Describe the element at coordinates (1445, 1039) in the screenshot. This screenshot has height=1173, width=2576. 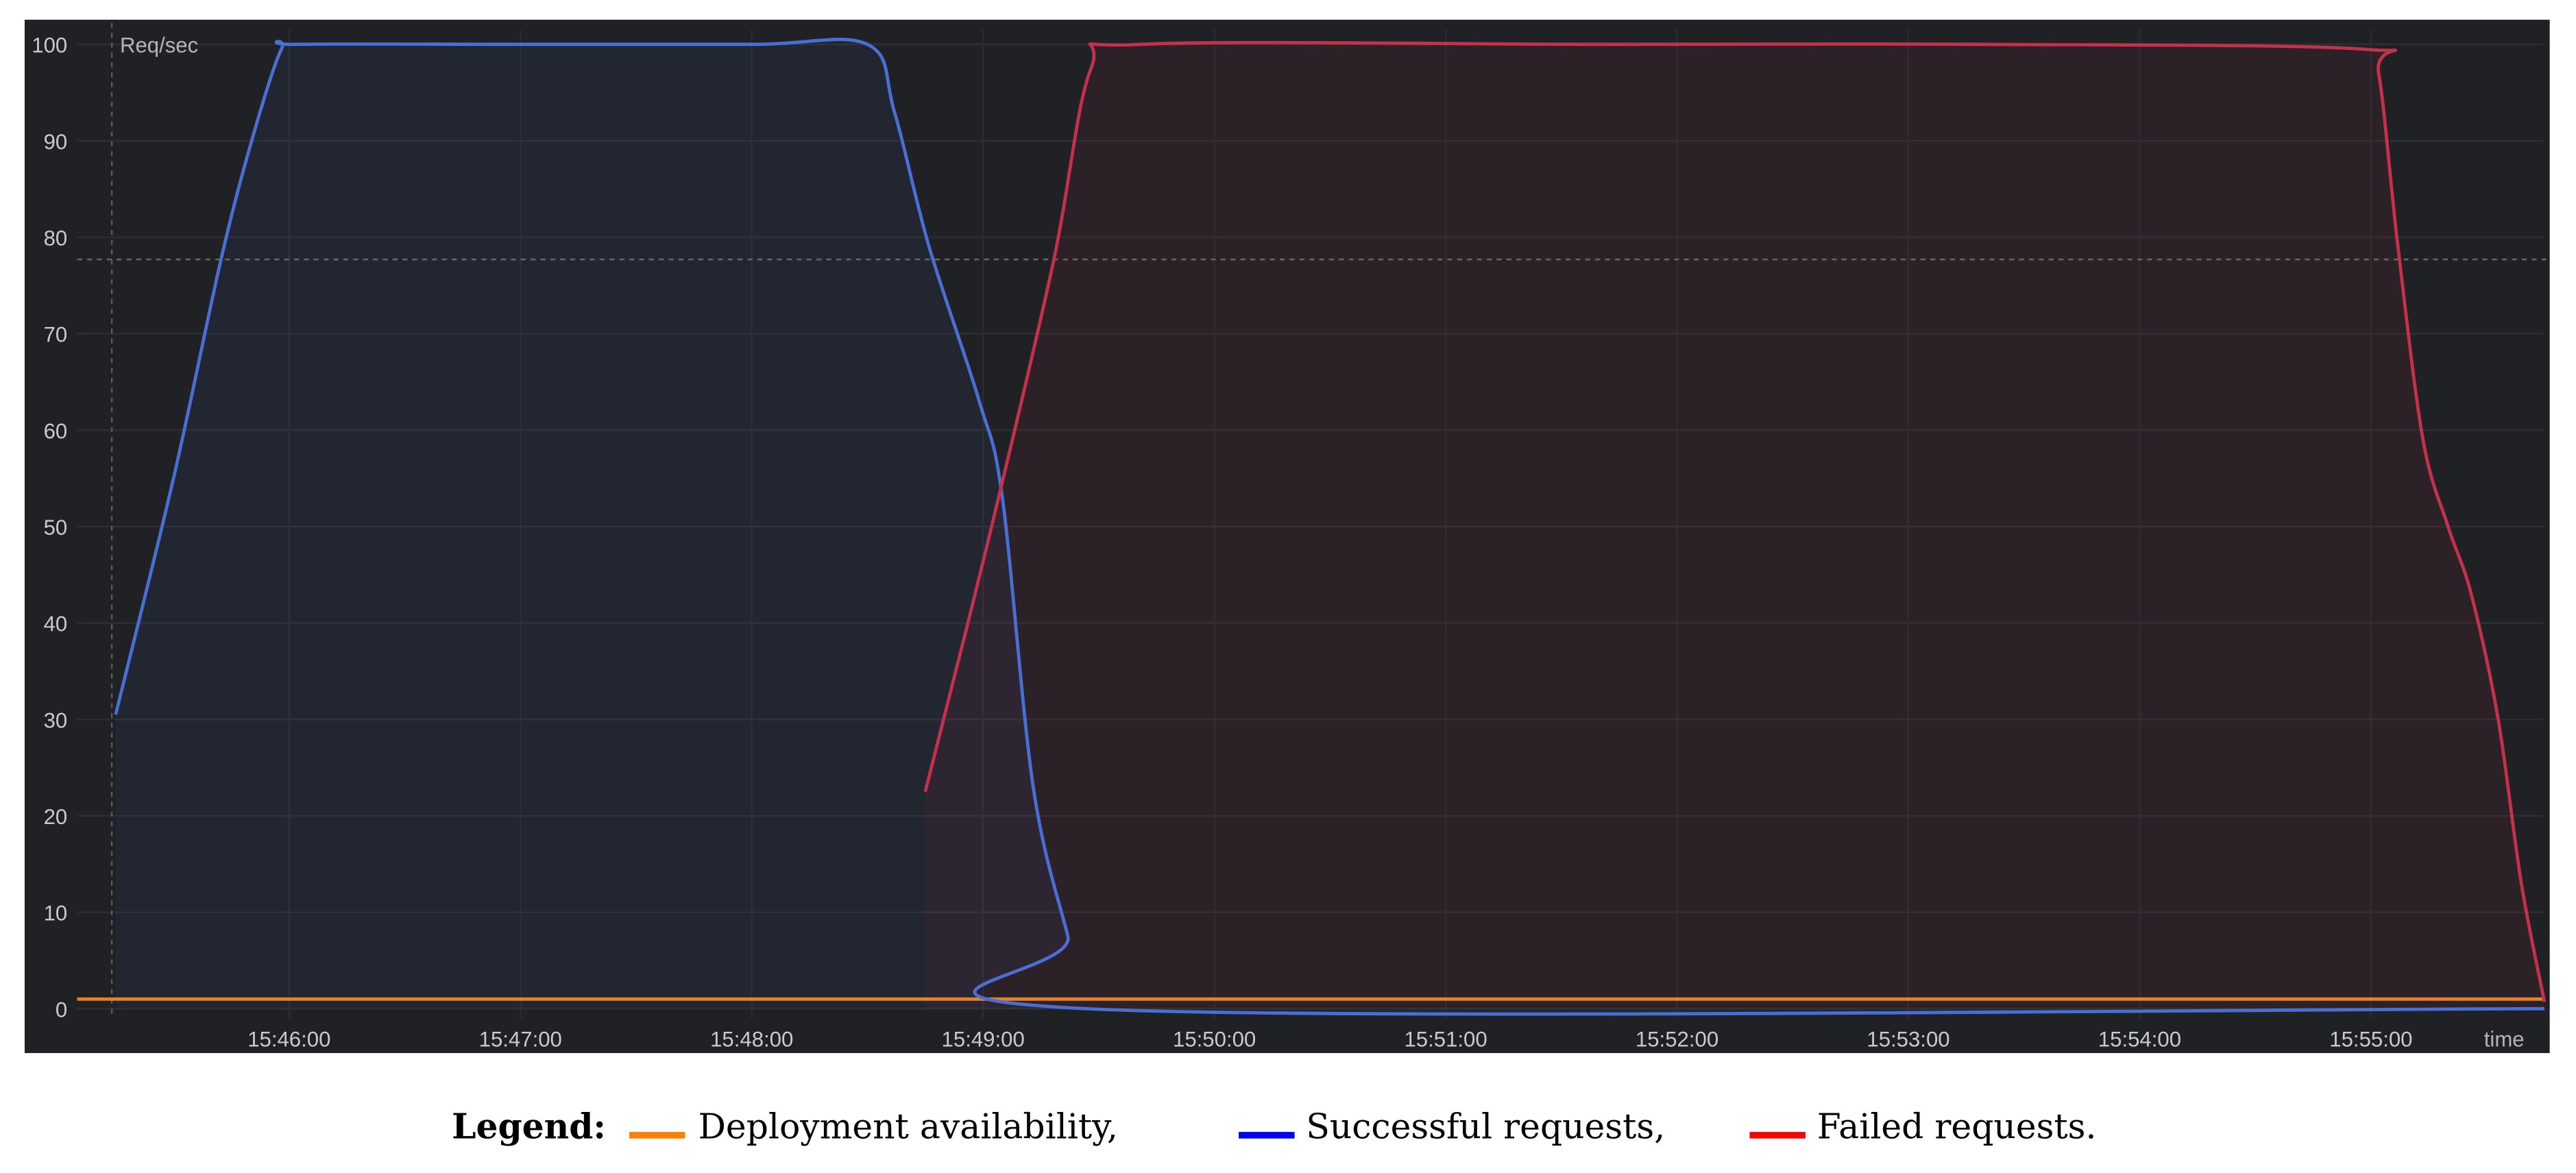
I see `x-tick-label: 15:51:00` at that location.